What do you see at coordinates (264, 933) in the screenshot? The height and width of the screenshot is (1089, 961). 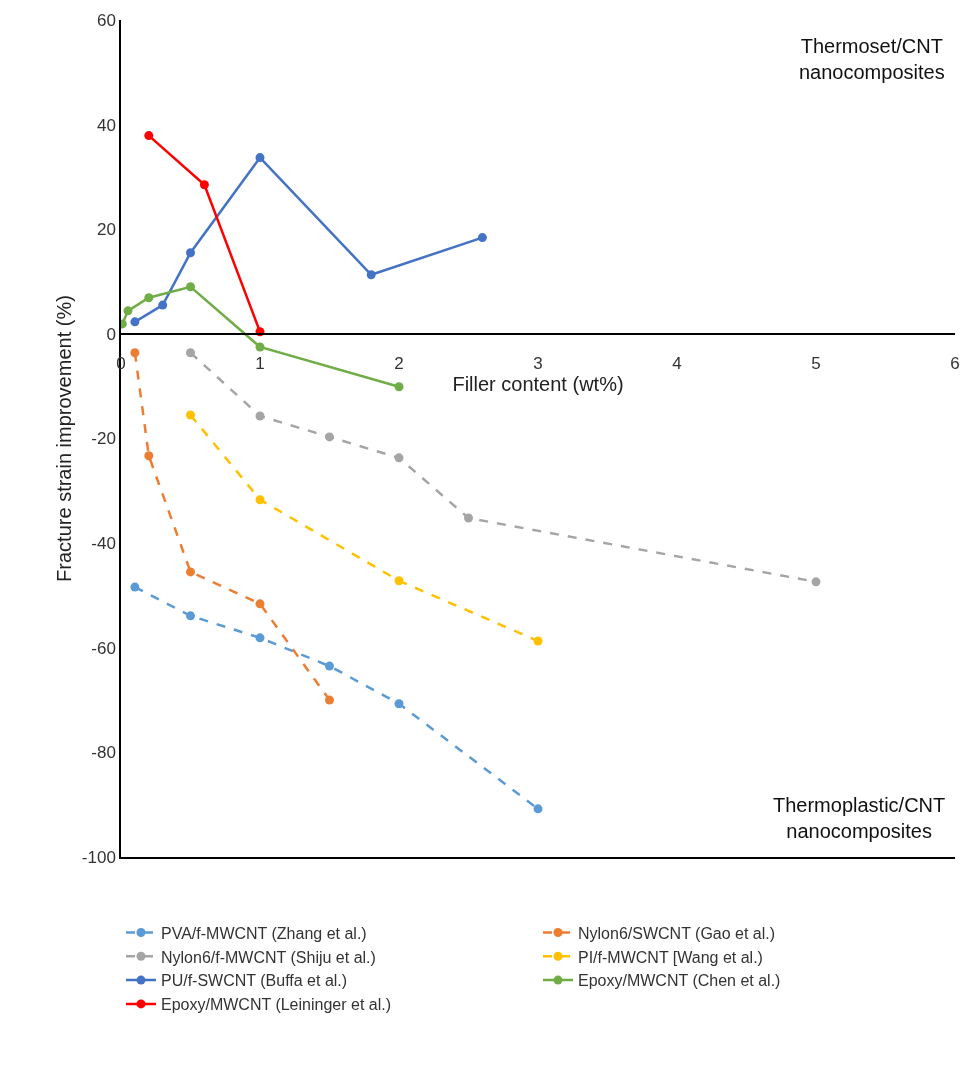 I see `legend-label: PVA/f-MWCNT (Zhang et al.)` at bounding box center [264, 933].